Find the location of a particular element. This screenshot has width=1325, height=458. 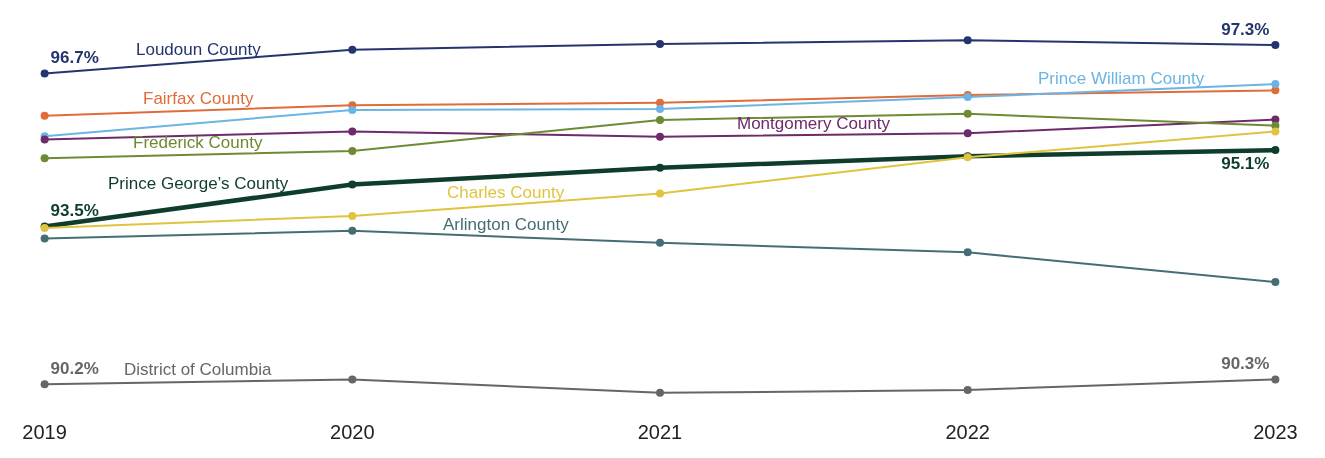

x-tick-label: 2019 is located at coordinates (44, 432).